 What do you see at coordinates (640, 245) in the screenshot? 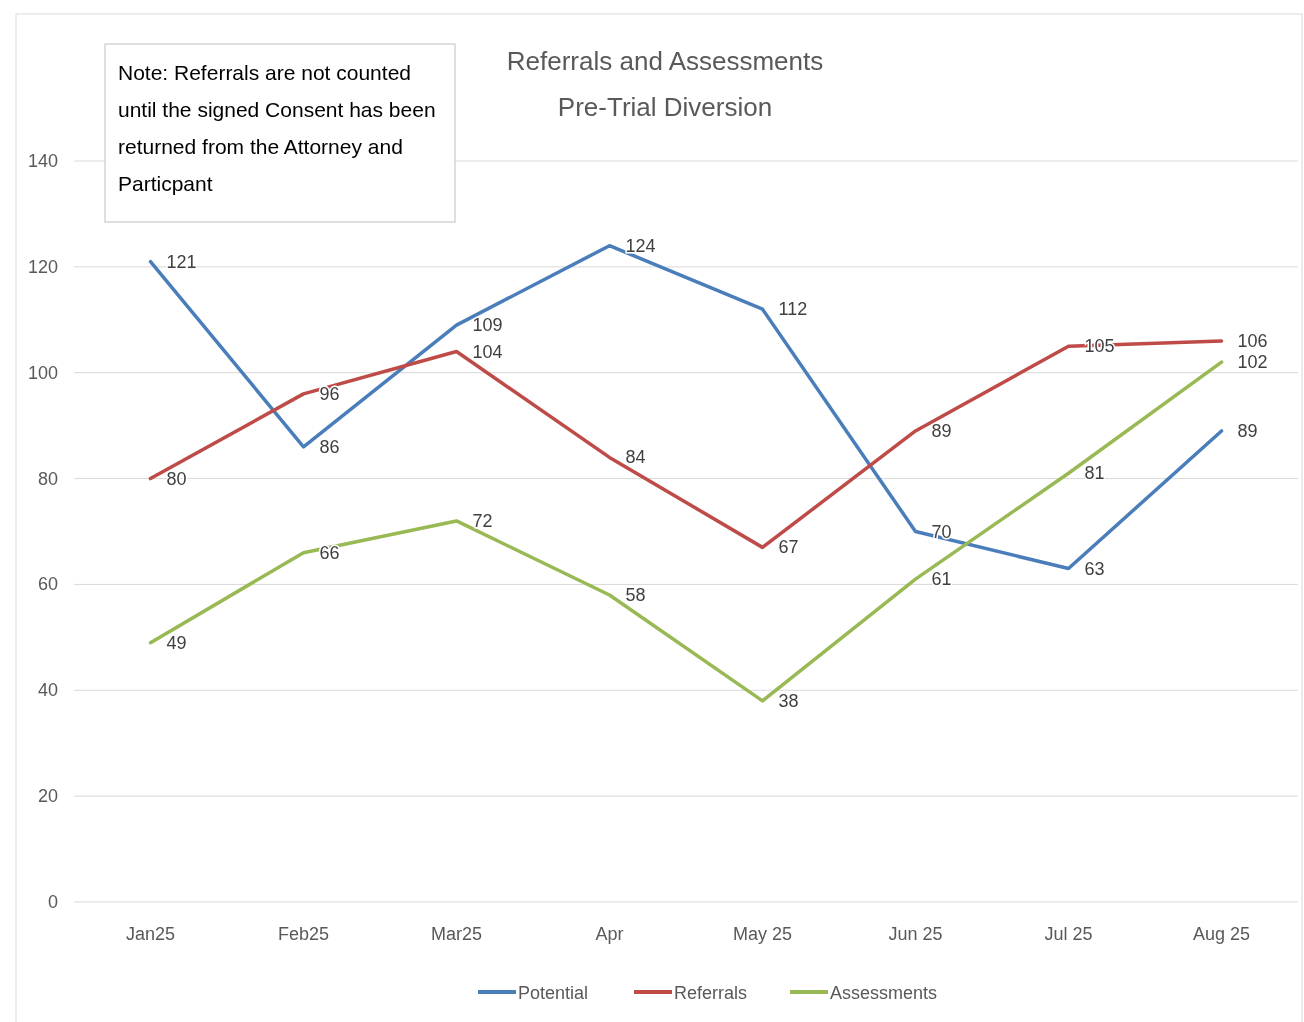
I see `data-label: 124` at bounding box center [640, 245].